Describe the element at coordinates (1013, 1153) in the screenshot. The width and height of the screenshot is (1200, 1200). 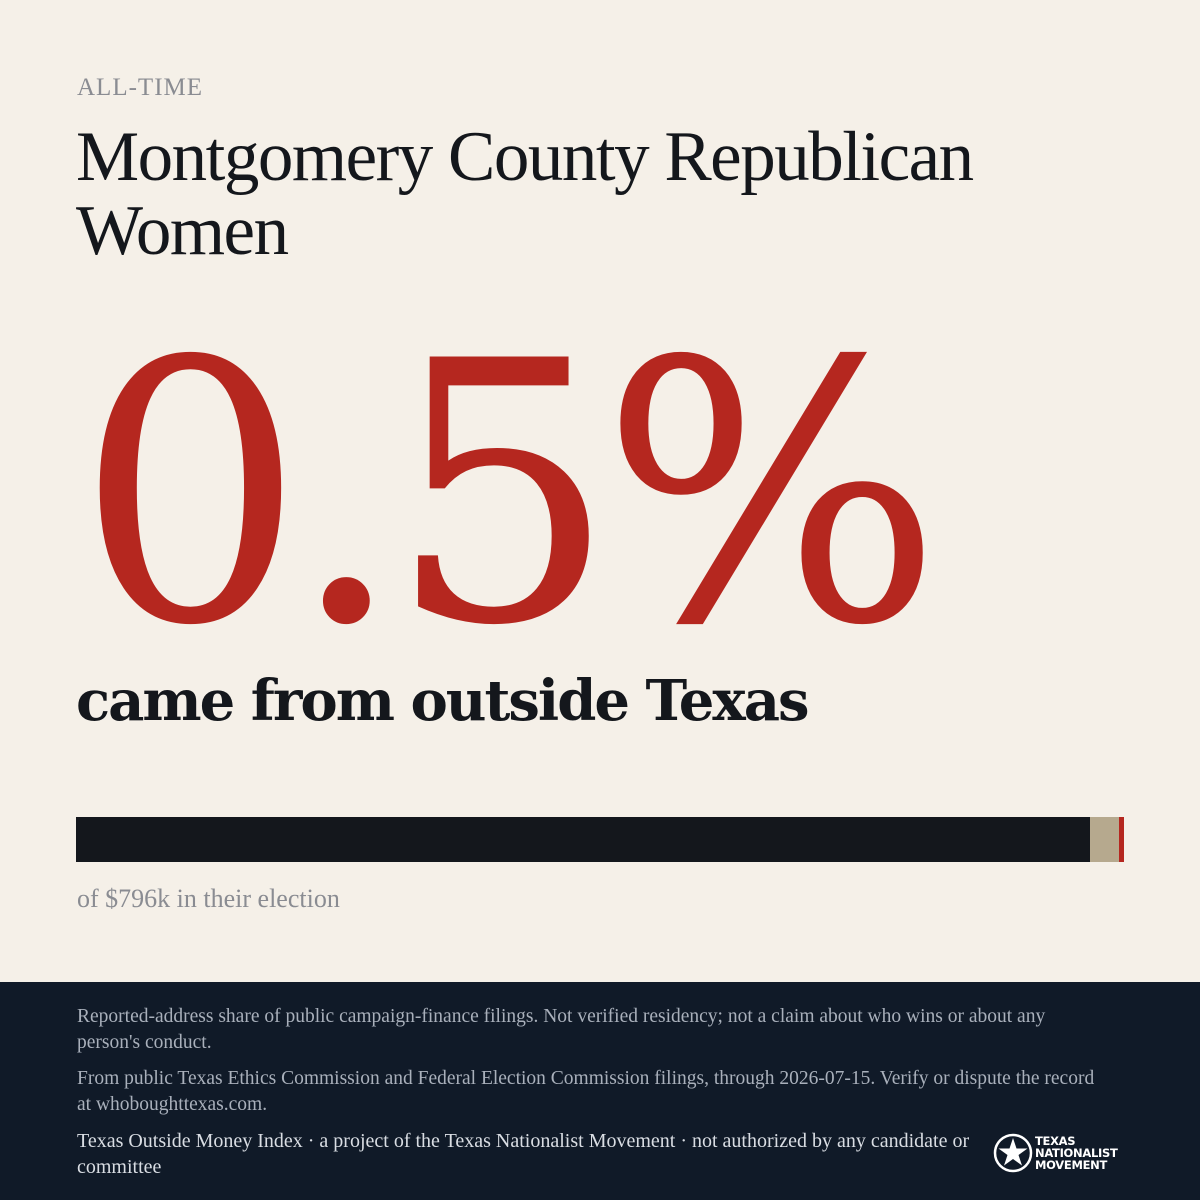
I see `star-seal-icon` at that location.